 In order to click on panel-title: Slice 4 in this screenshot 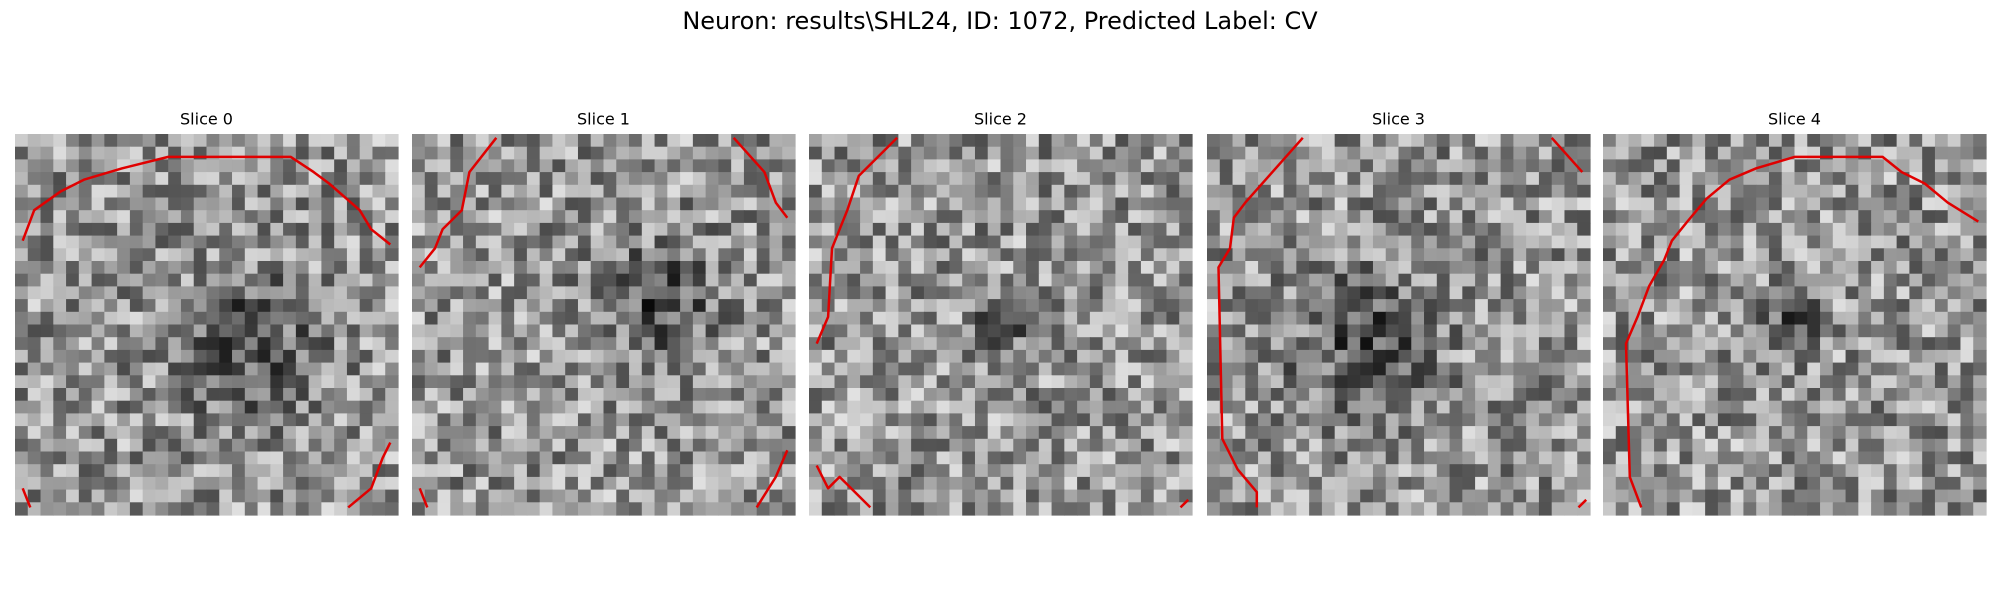, I will do `click(1794, 119)`.